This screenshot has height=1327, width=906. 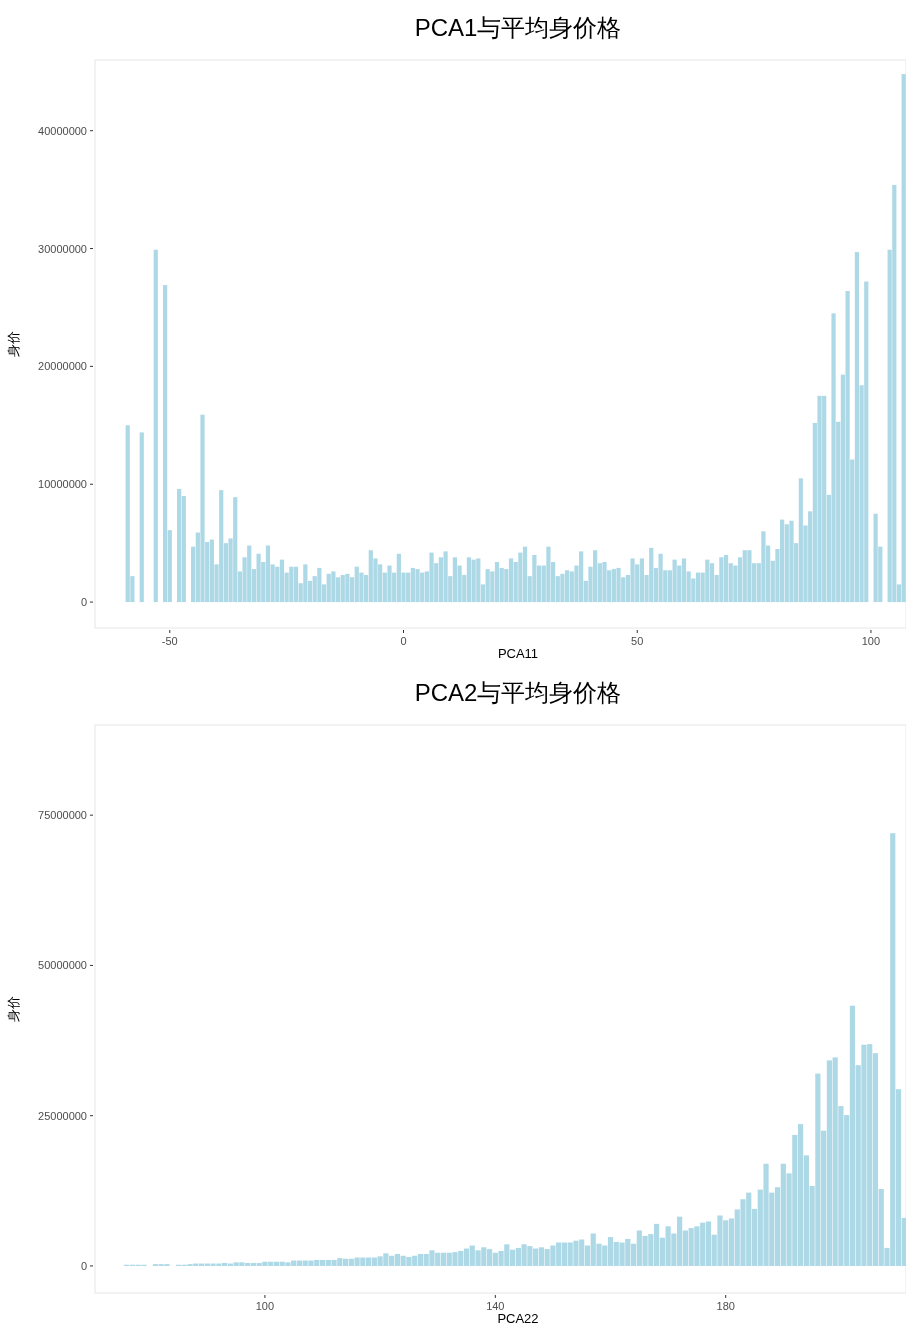 I want to click on y-tick-label: 50000000, so click(x=62, y=965).